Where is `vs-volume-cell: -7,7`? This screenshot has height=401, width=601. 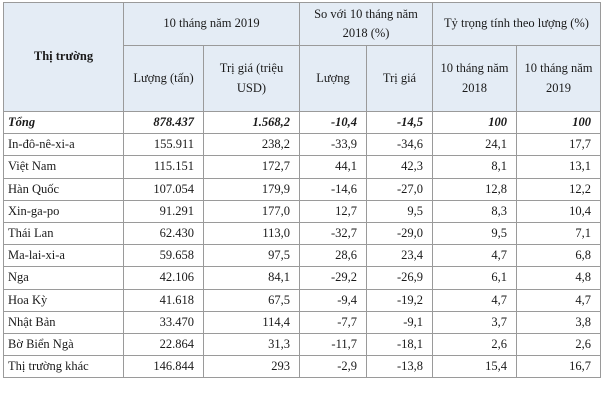
vs-volume-cell: -7,7 is located at coordinates (333, 322).